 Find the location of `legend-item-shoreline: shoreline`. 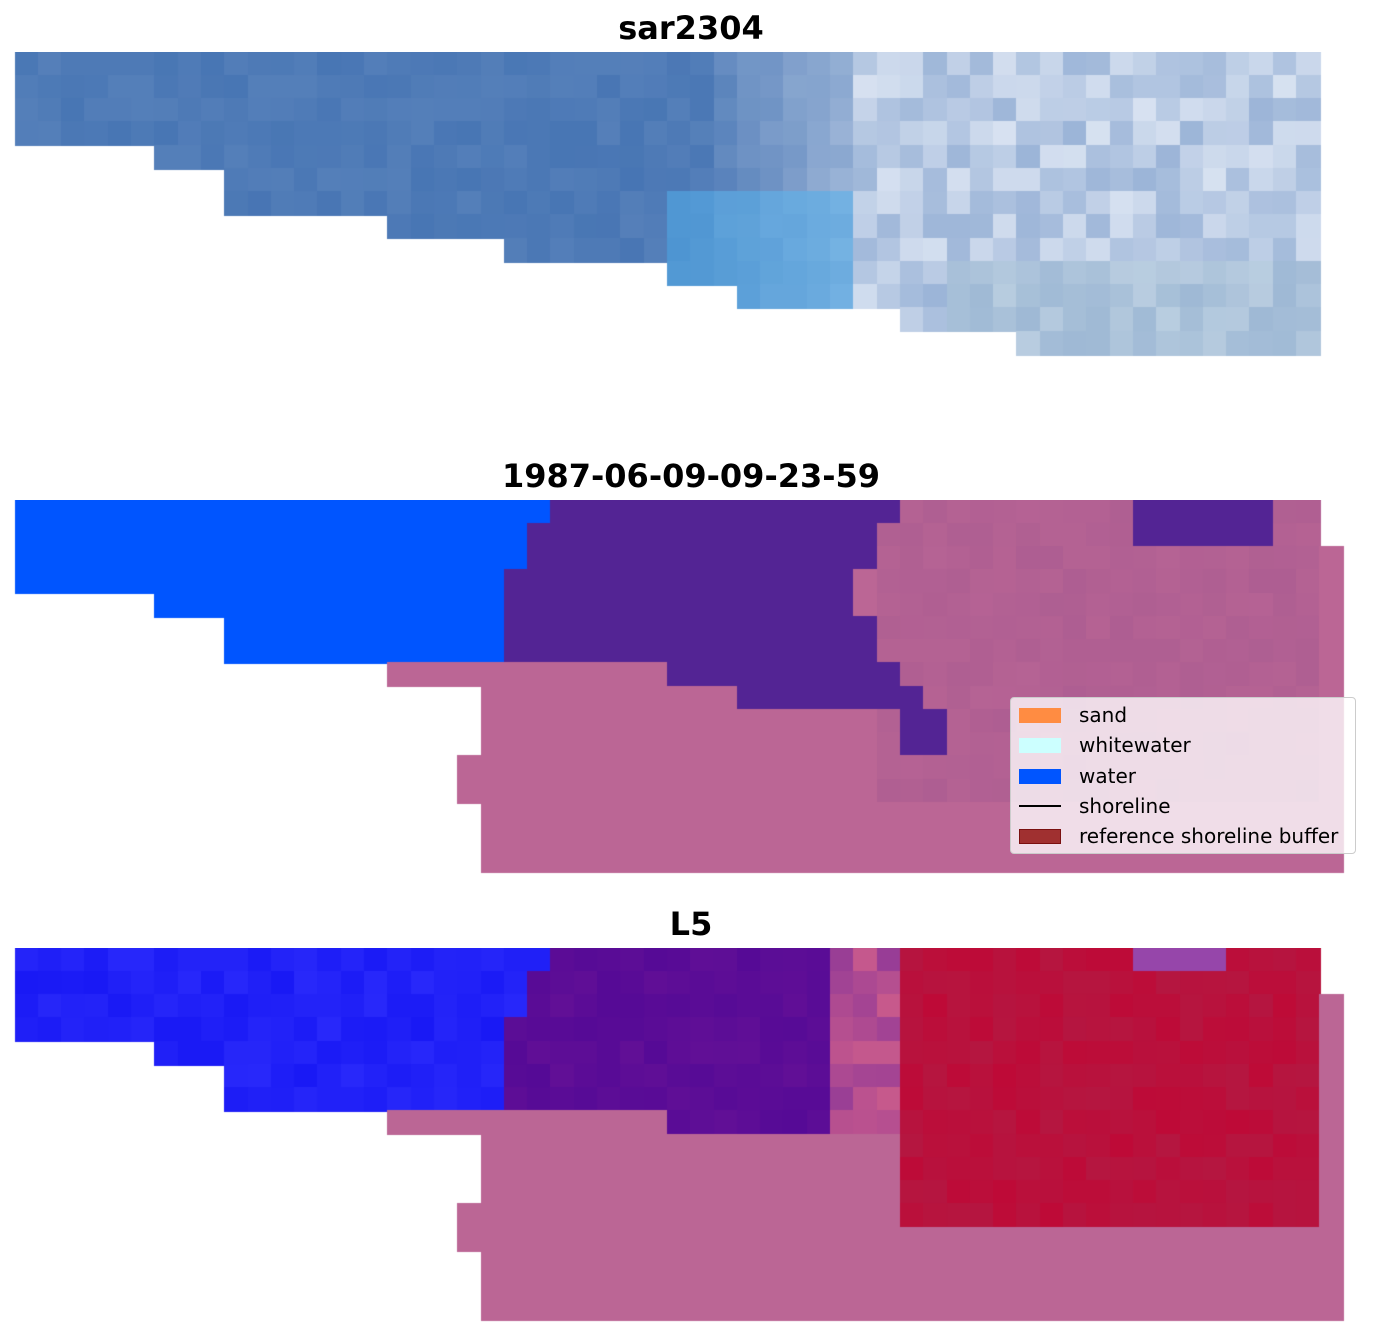

legend-item-shoreline: shoreline is located at coordinates (1095, 806).